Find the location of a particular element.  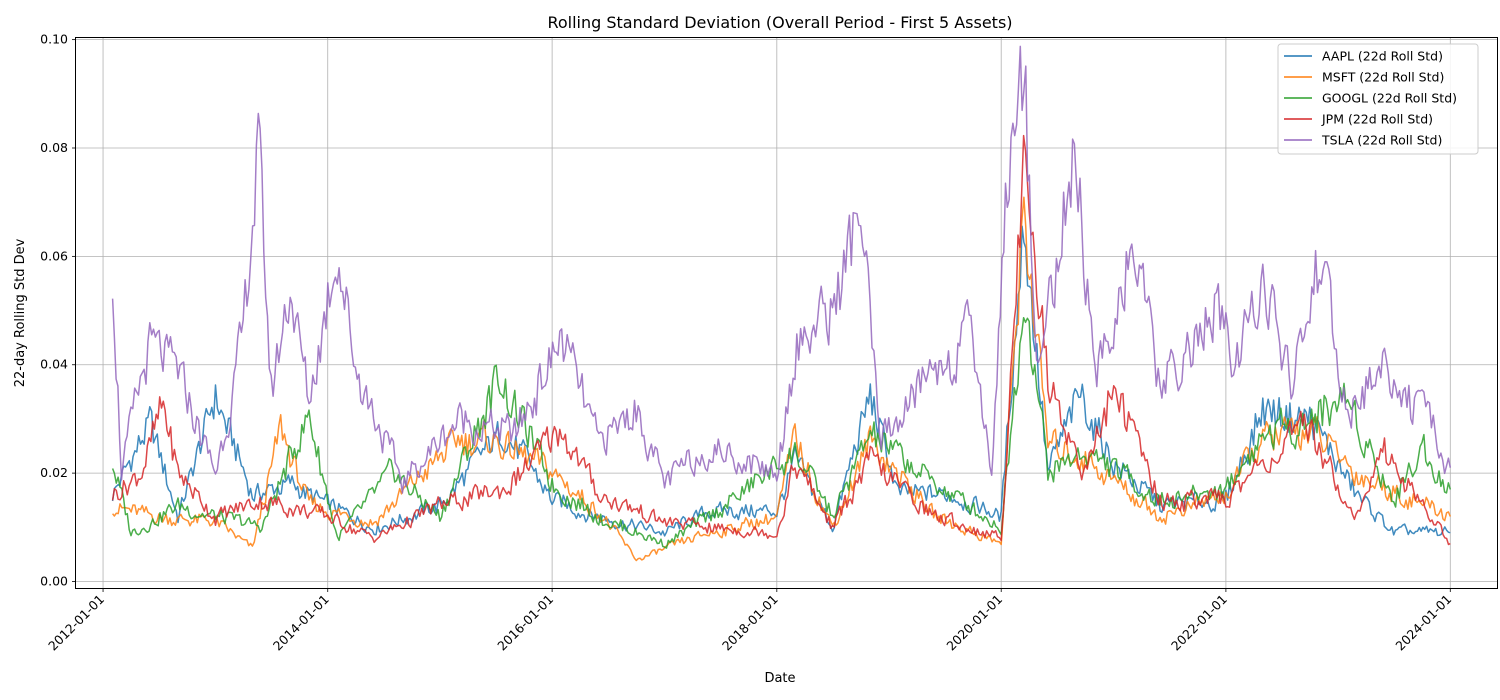

x-tick-label: 2020-01-01 is located at coordinates (974, 623).